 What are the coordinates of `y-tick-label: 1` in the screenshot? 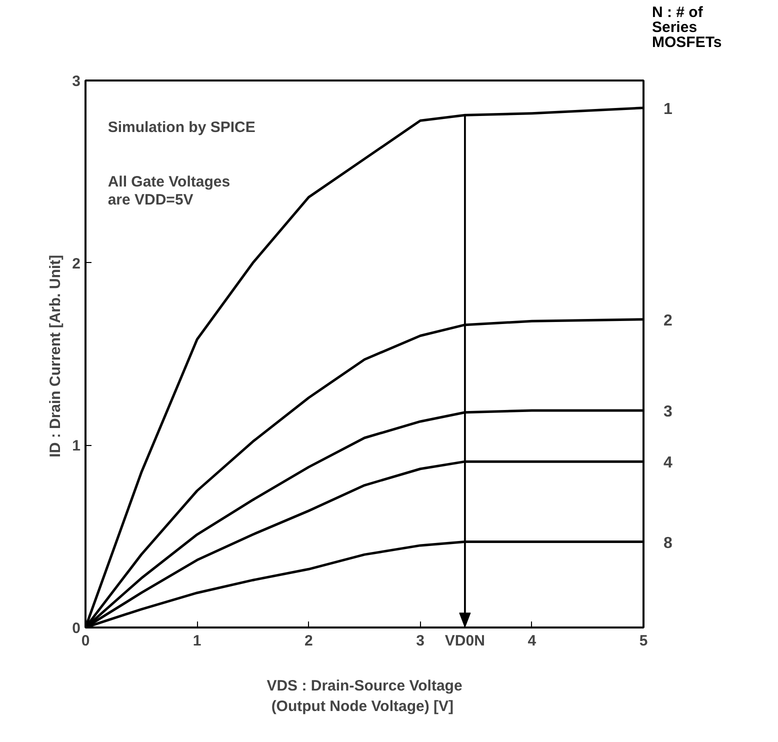 It's located at (76, 446).